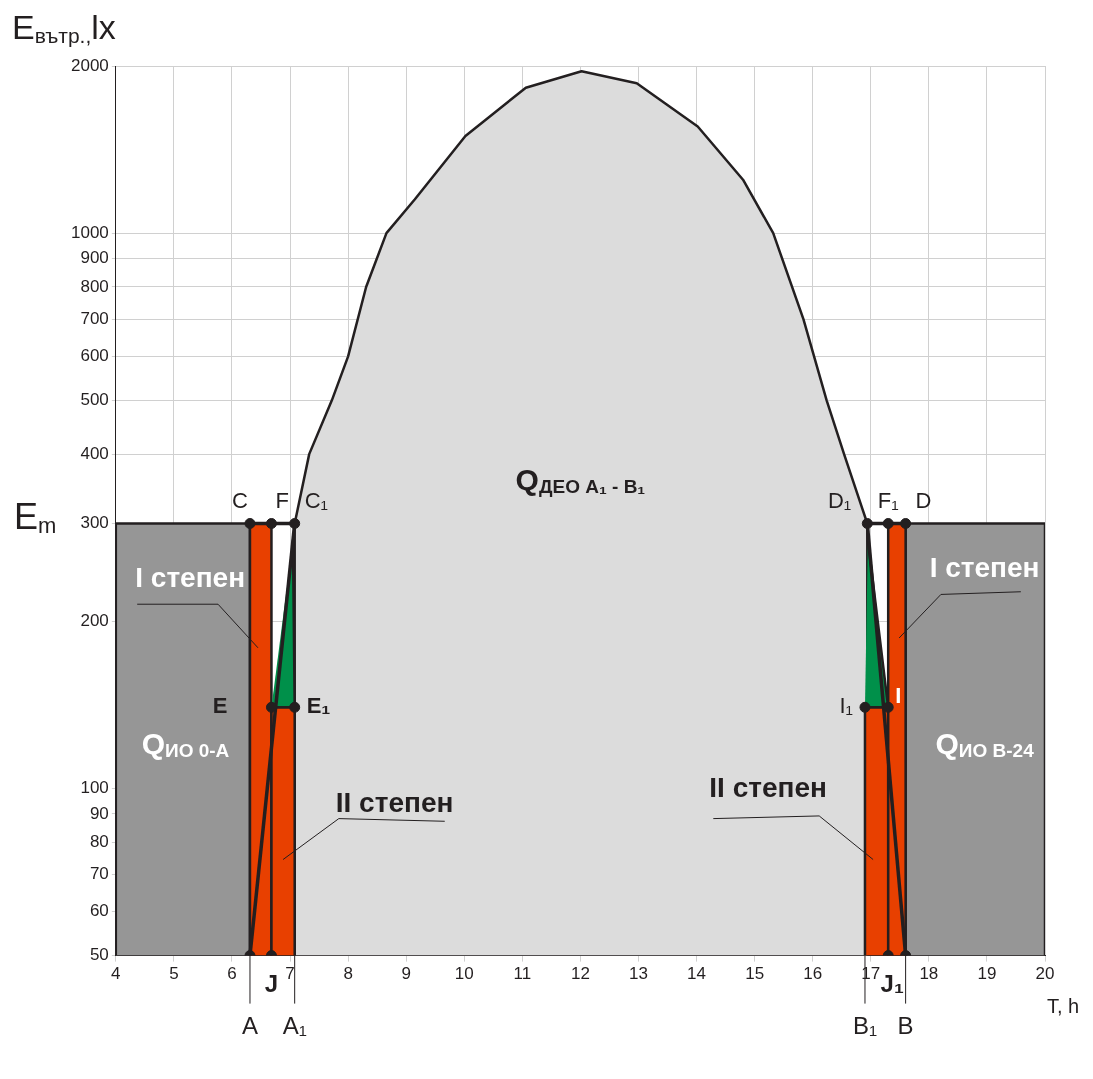 This screenshot has height=1079, width=1093. What do you see at coordinates (987, 974) in the screenshot?
I see `x-tick-label: 19` at bounding box center [987, 974].